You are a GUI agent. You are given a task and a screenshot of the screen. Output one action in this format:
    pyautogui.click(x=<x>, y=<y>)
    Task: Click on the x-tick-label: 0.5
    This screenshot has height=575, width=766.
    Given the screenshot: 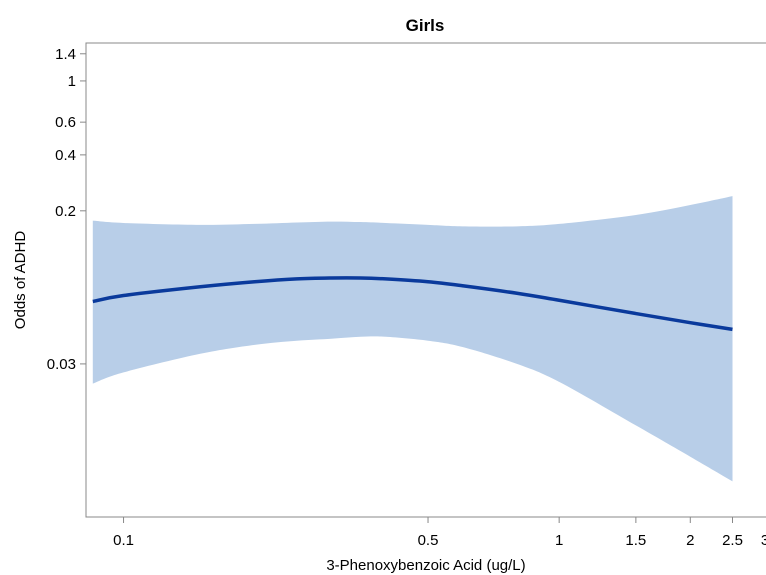 What is the action you would take?
    pyautogui.click(x=428, y=540)
    